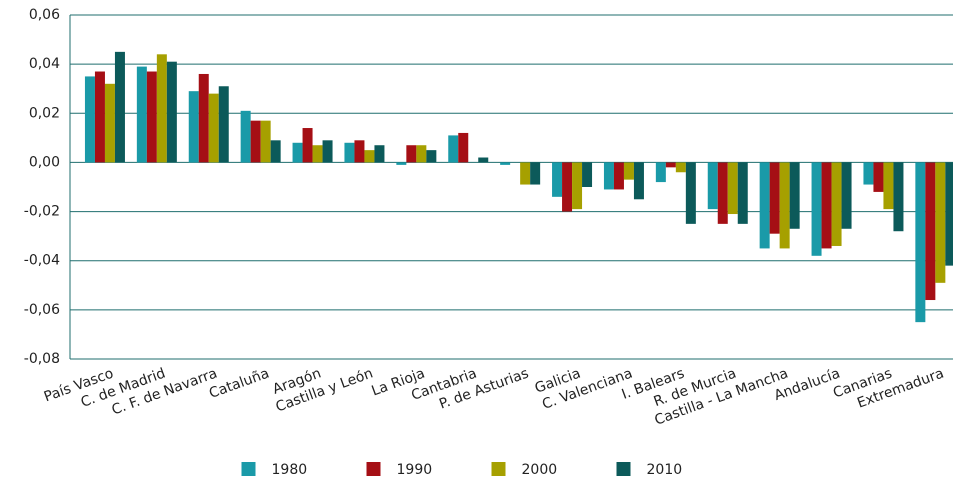 The image size is (953, 484). I want to click on y-tick-label: 0,00, so click(44, 162).